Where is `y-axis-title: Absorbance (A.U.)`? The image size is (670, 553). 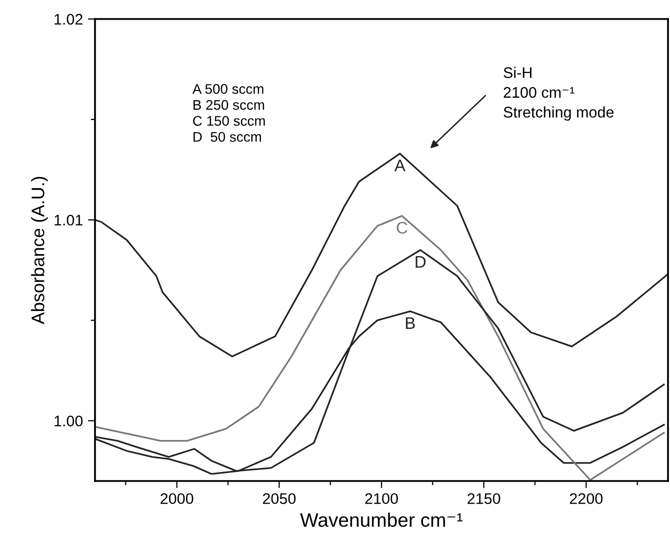
y-axis-title: Absorbance (A.U.) is located at coordinates (39, 250).